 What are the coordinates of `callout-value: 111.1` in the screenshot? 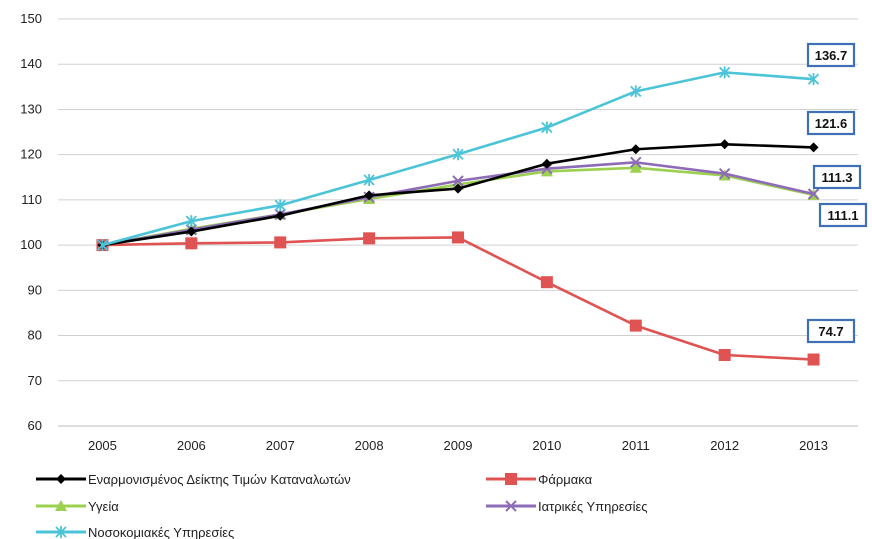 It's located at (842, 215).